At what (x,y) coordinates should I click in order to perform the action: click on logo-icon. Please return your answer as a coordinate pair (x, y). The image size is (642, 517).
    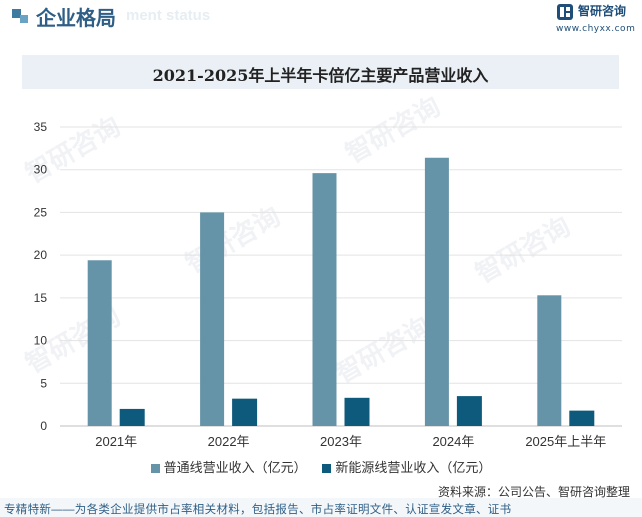
    Looking at the image, I should click on (565, 12).